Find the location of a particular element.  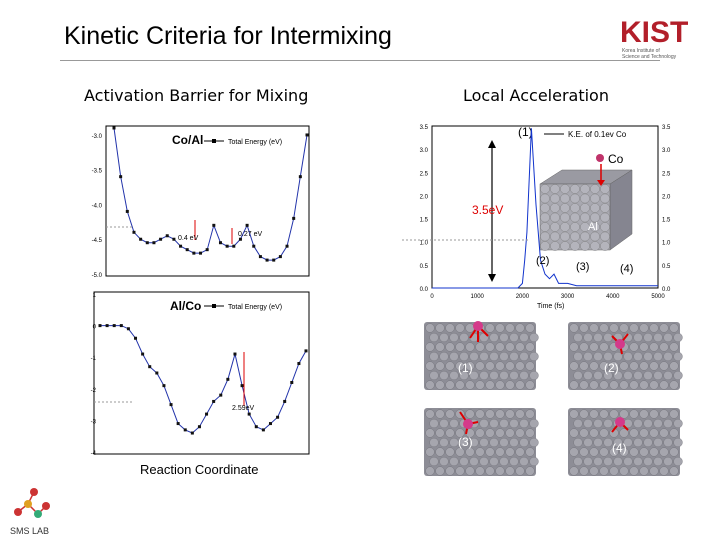

chart-ke-ytick-label-left: 2.5 is located at coordinates (424, 174).